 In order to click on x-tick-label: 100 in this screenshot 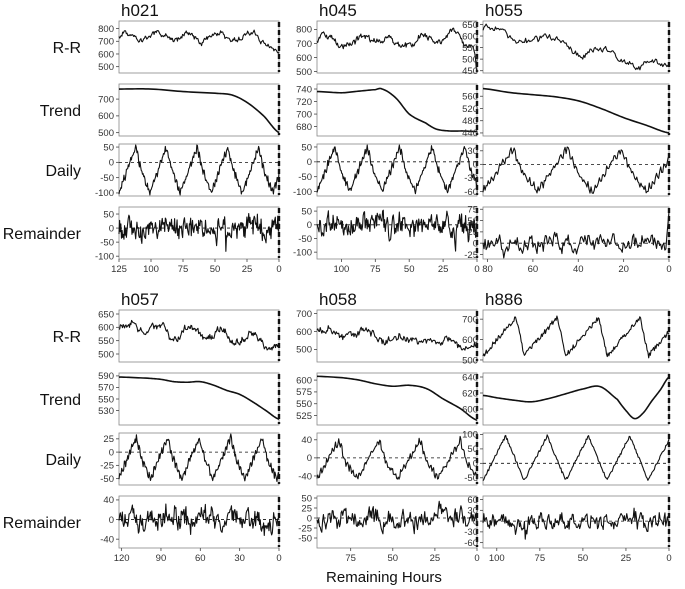, I will do `click(341, 269)`.